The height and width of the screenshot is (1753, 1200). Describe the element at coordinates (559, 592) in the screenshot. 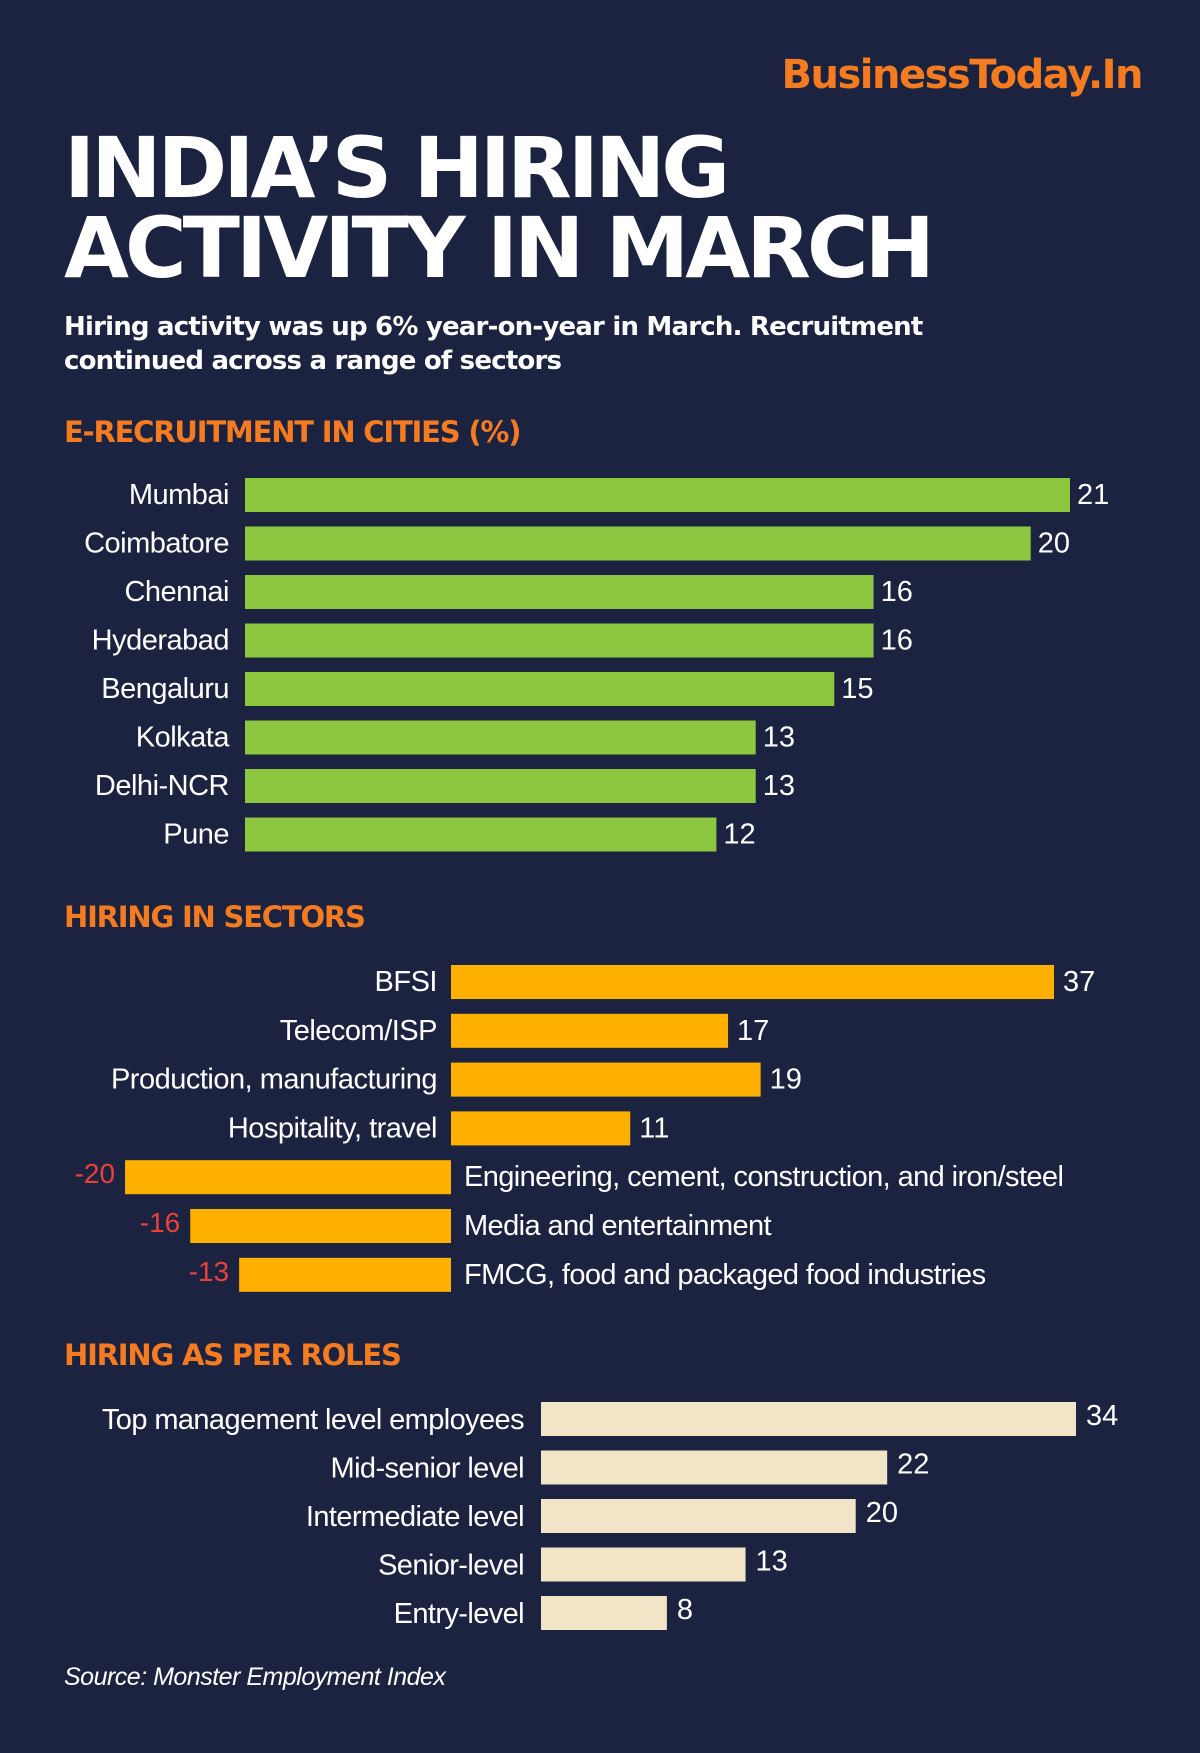

I see `city-bar-chennai` at that location.